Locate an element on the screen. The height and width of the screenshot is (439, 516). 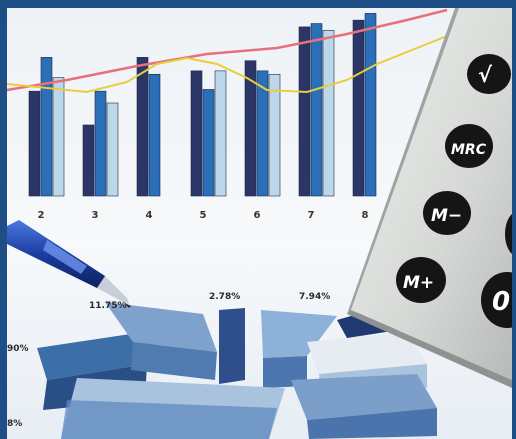
calculator-key-m-minus: M− is located at coordinates (447, 213).